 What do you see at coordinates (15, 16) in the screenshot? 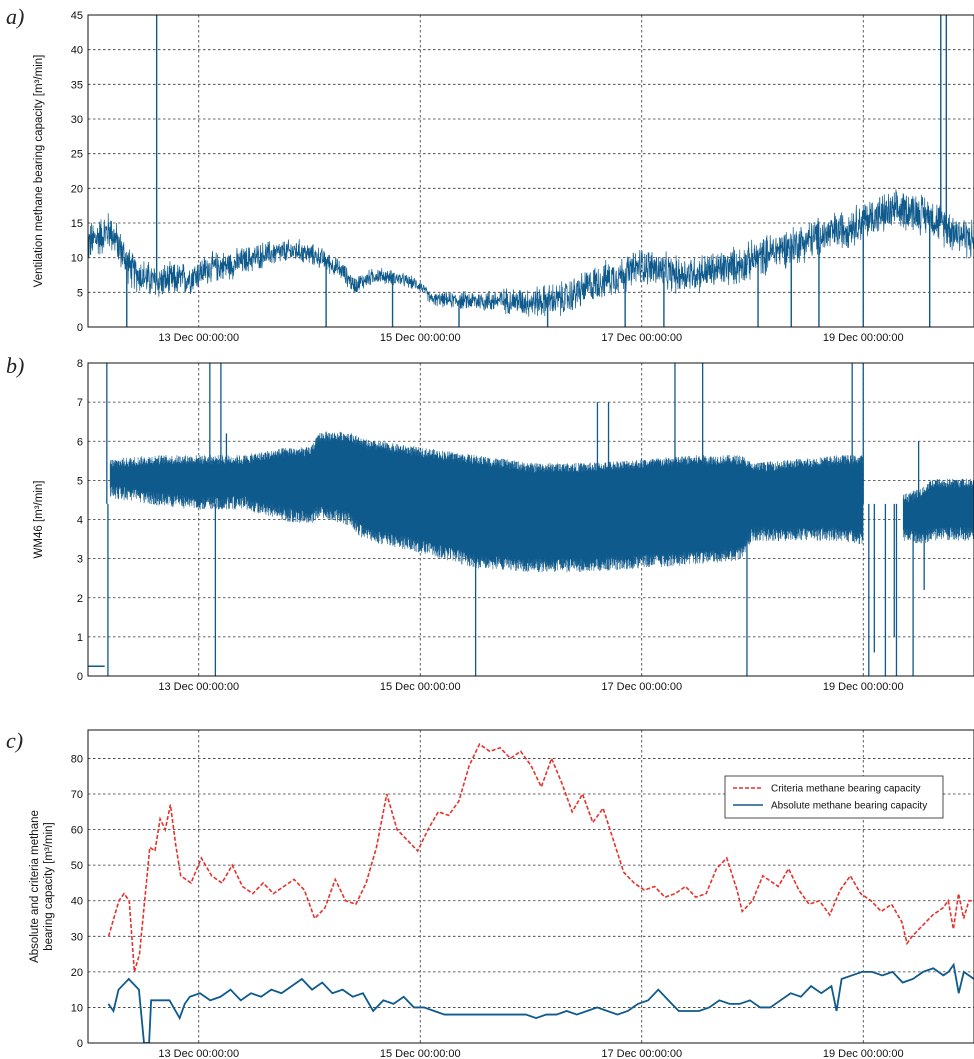
I see `panel-letter-a: a)` at bounding box center [15, 16].